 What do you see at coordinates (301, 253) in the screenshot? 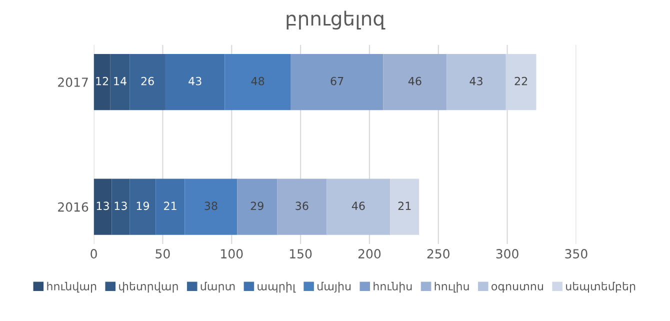
I see `x-tick-label: 150` at bounding box center [301, 253].